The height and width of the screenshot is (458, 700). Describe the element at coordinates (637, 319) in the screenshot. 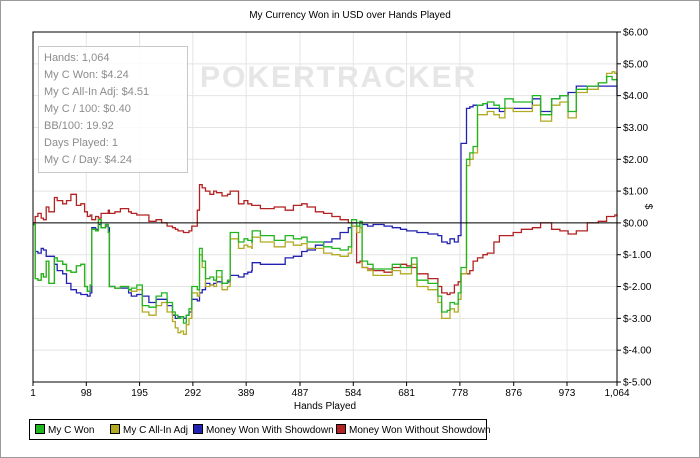

I see `y-tick-label: $-3.00` at that location.